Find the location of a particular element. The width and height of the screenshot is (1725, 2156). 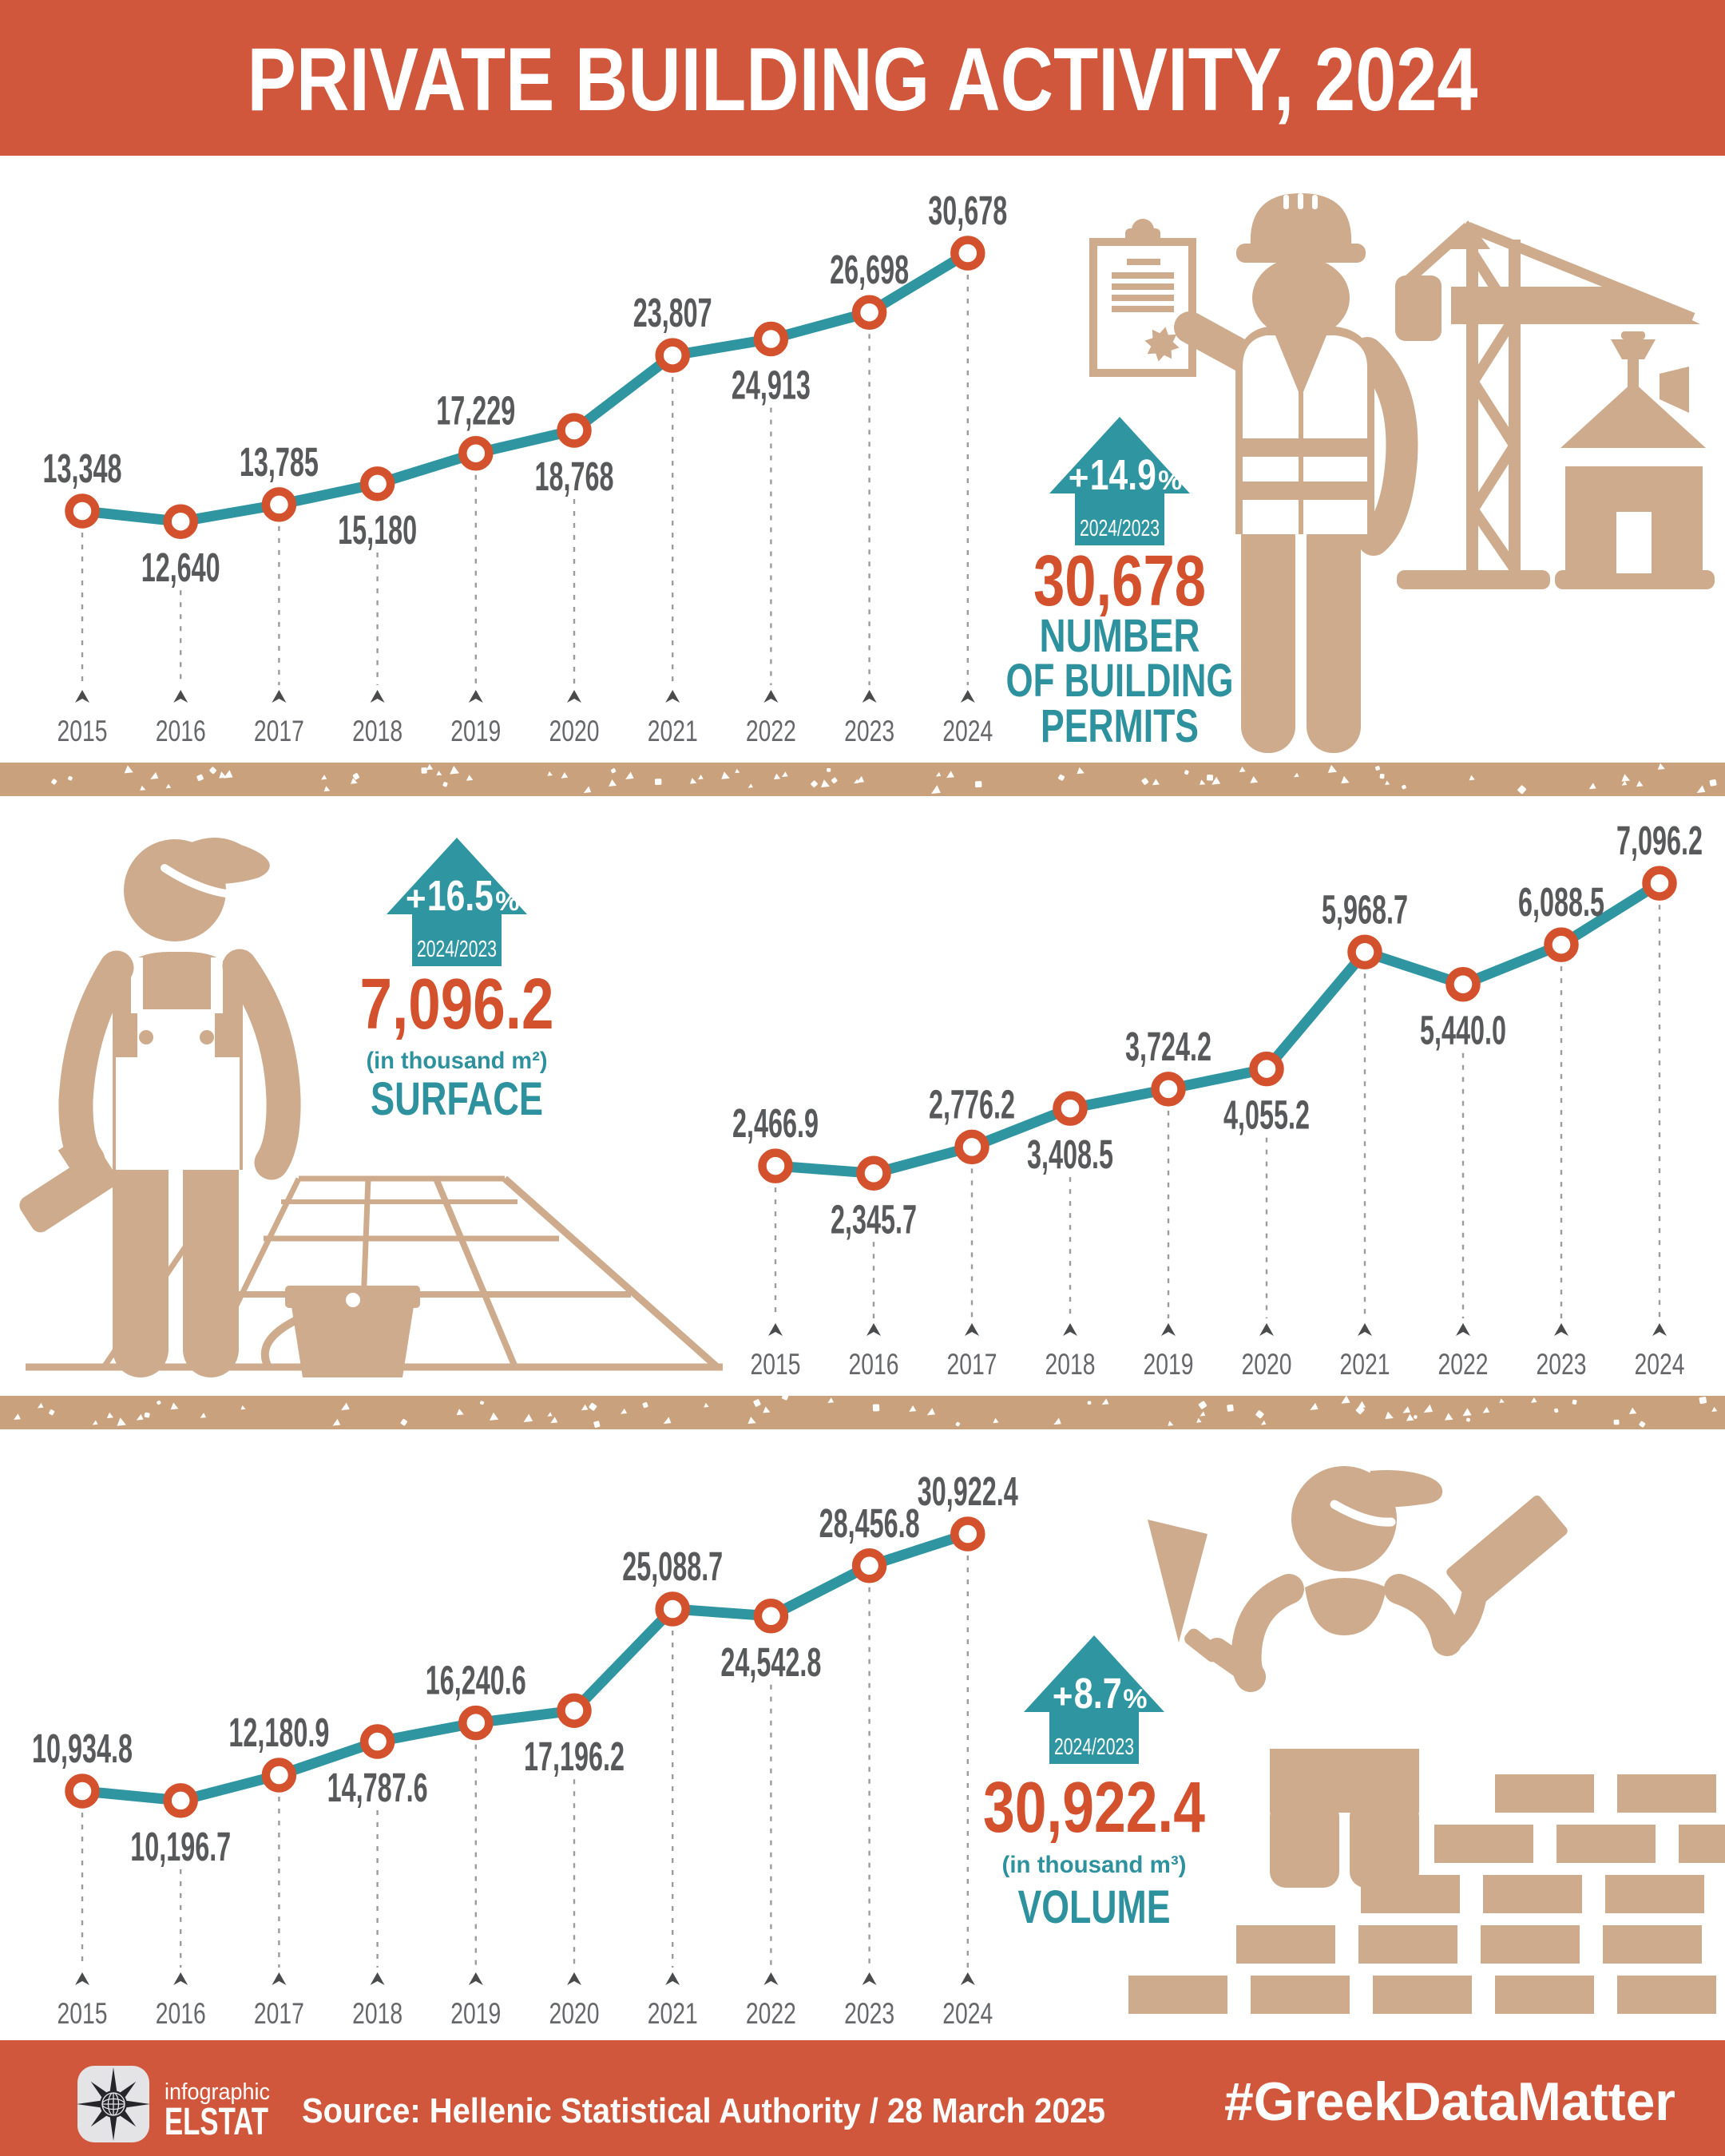

svg-text: 6,088.5 is located at coordinates (1561, 902).